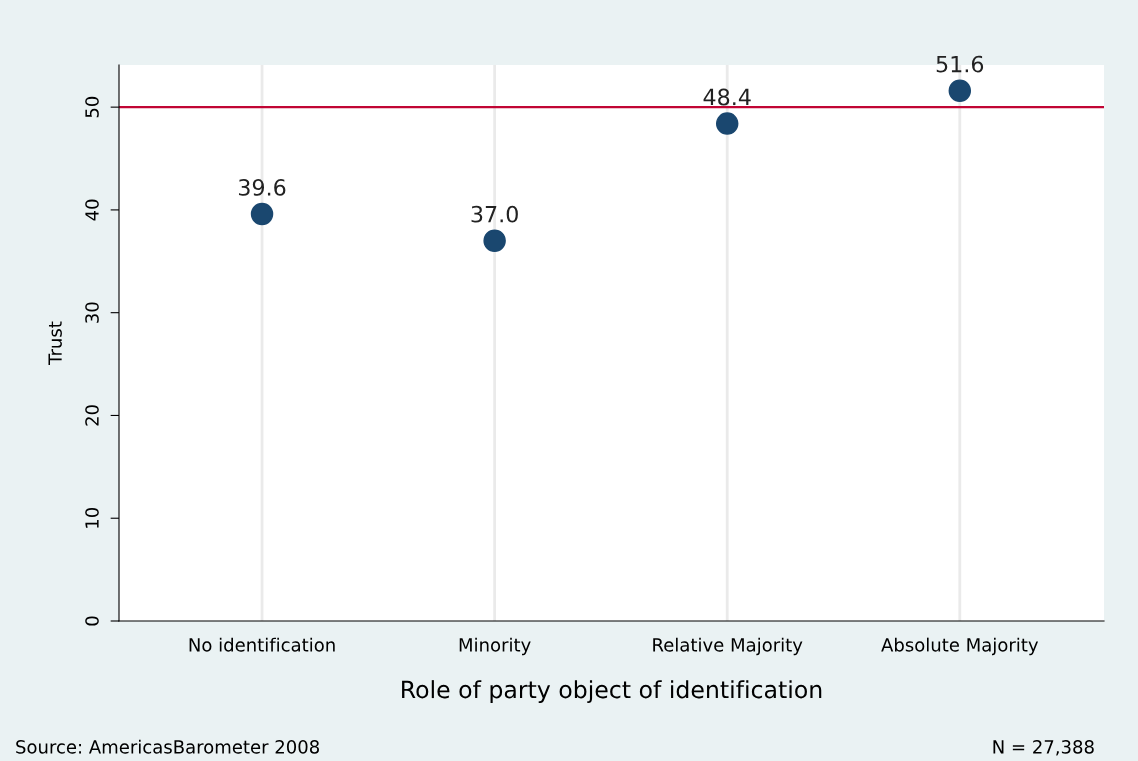  Describe the element at coordinates (92, 621) in the screenshot. I see `y-tick-label: 0` at that location.